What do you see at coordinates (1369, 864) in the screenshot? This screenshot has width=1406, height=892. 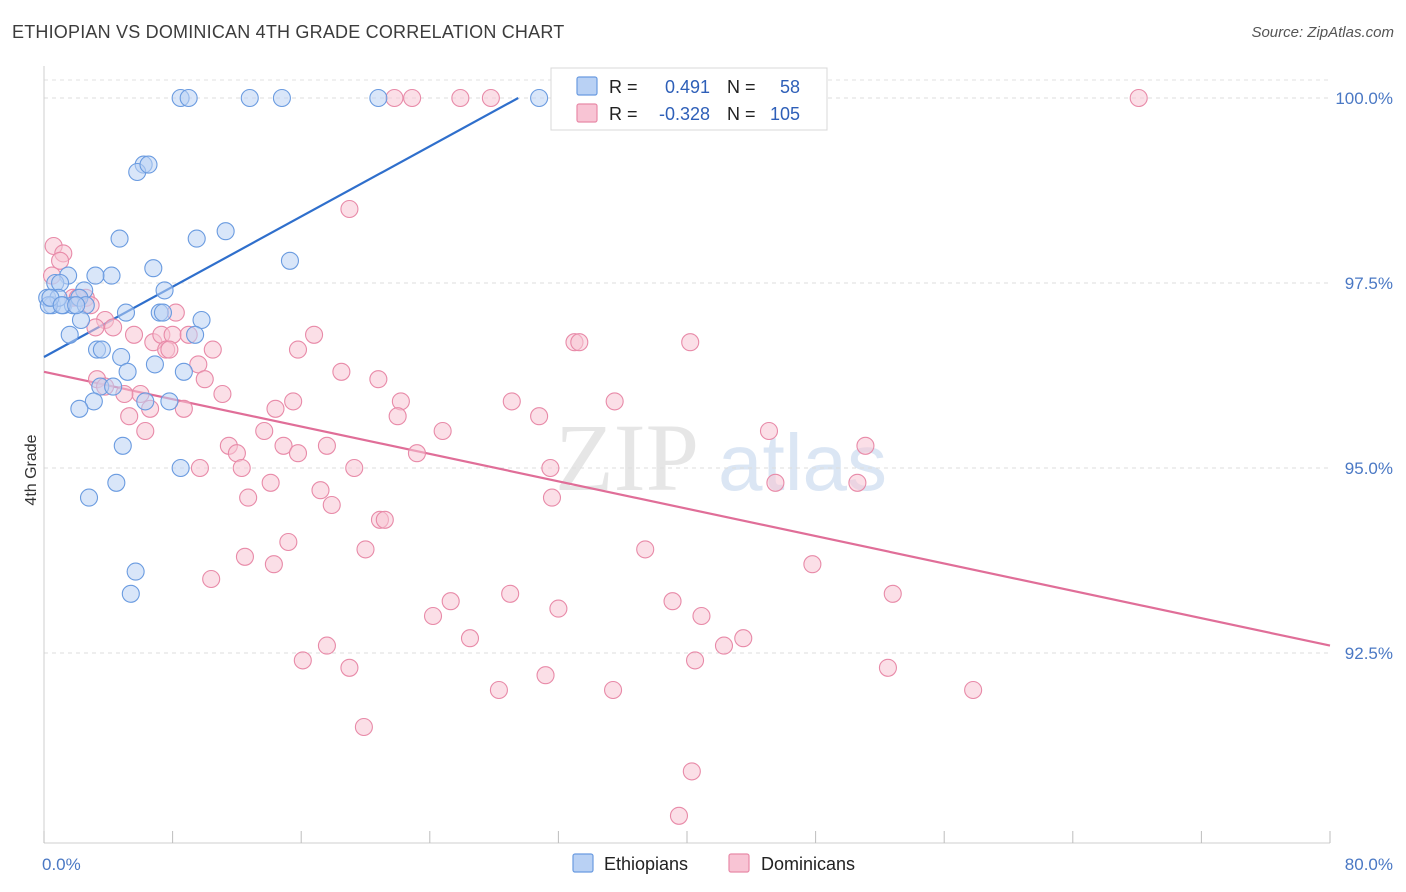 I see `x-tick-label: 80.0%` at bounding box center [1369, 864].